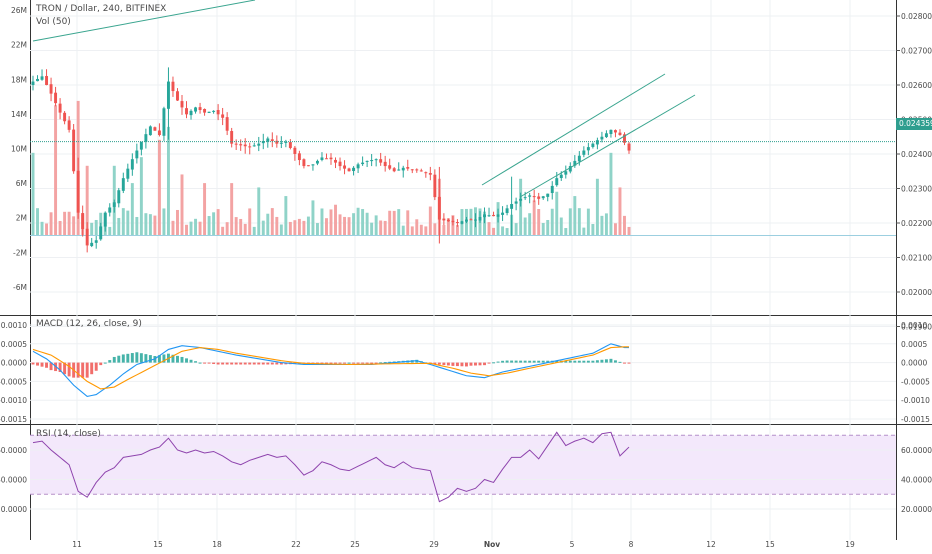  What do you see at coordinates (914, 344) in the screenshot?
I see `macd-right-tick-label: 0.0005` at bounding box center [914, 344].